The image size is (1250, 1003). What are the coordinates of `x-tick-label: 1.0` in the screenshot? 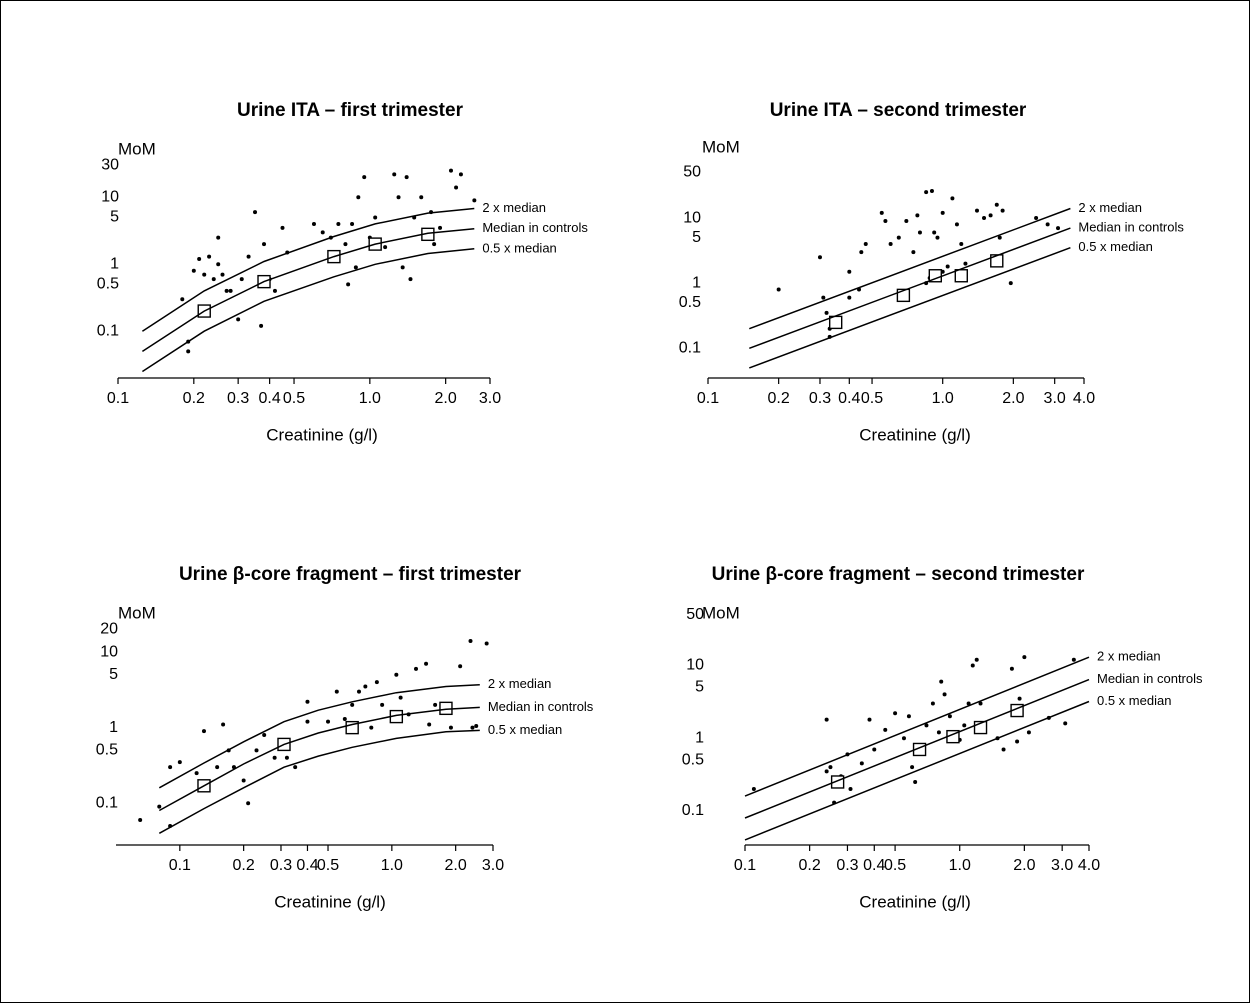 It's located at (370, 398).